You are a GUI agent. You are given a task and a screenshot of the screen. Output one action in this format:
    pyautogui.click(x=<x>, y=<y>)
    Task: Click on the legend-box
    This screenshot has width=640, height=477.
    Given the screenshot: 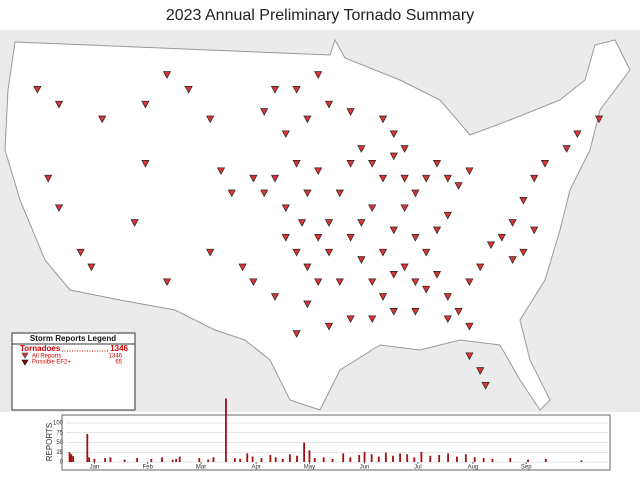 What is the action you would take?
    pyautogui.click(x=73, y=371)
    